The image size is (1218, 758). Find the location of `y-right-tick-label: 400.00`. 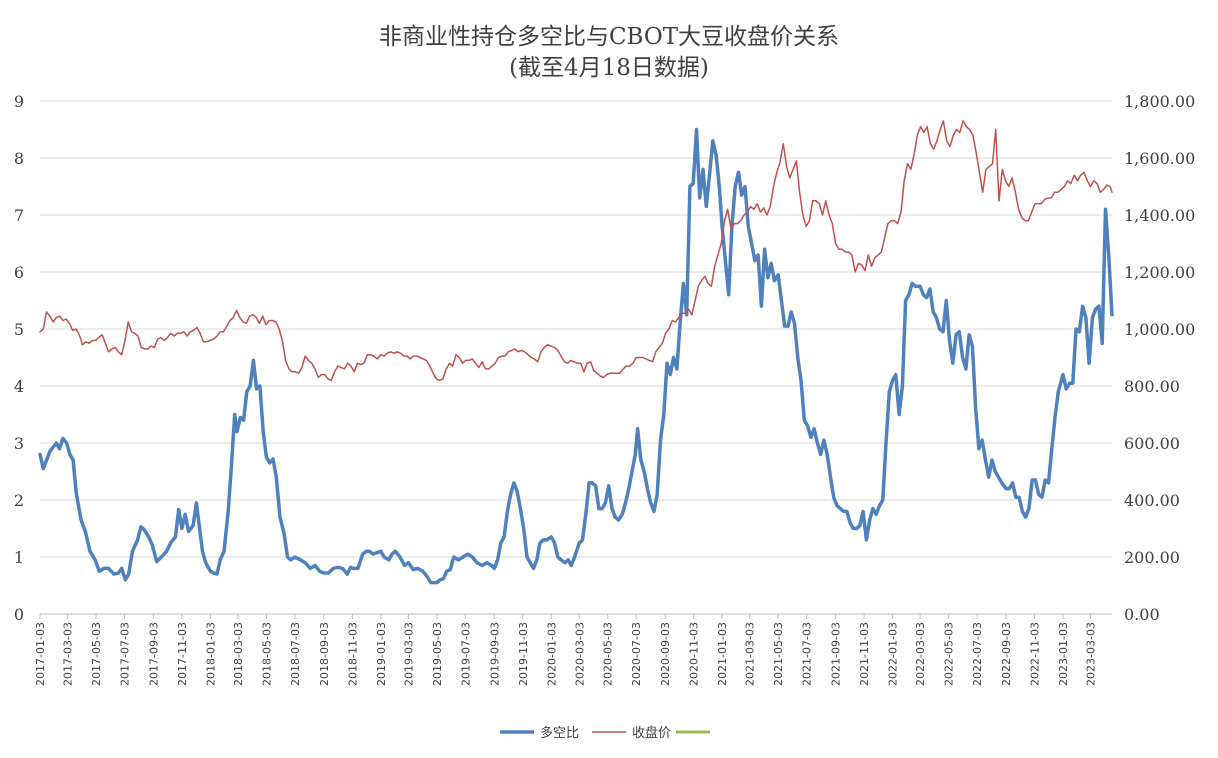

y-right-tick-label: 400.00 is located at coordinates (1152, 500).